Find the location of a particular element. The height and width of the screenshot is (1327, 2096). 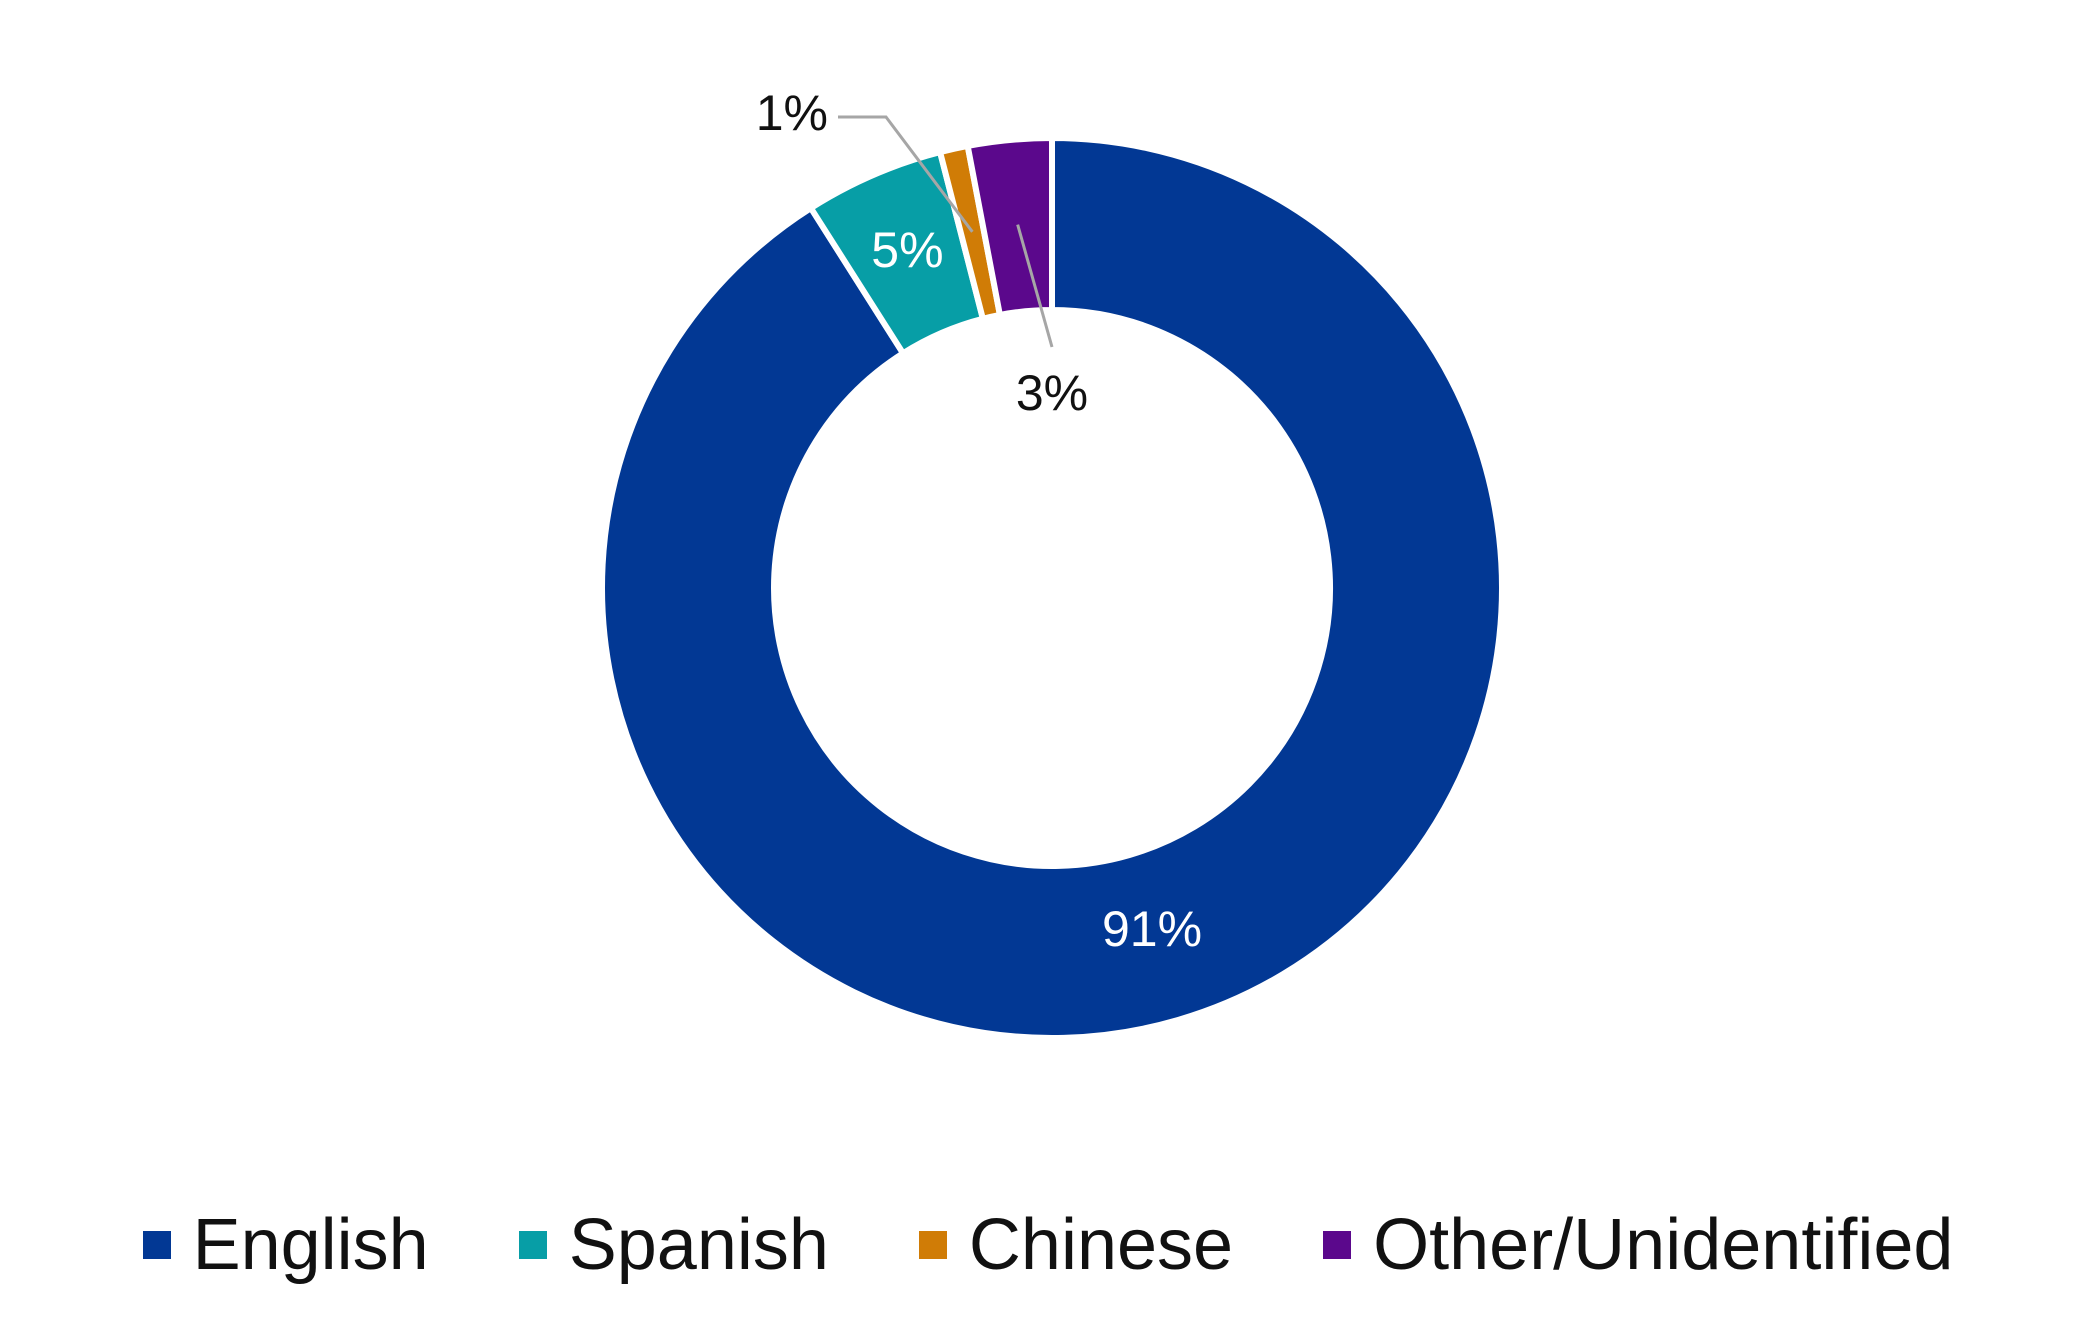

legend-label-other-unidentified: Other/Unidentified is located at coordinates (1663, 1245).